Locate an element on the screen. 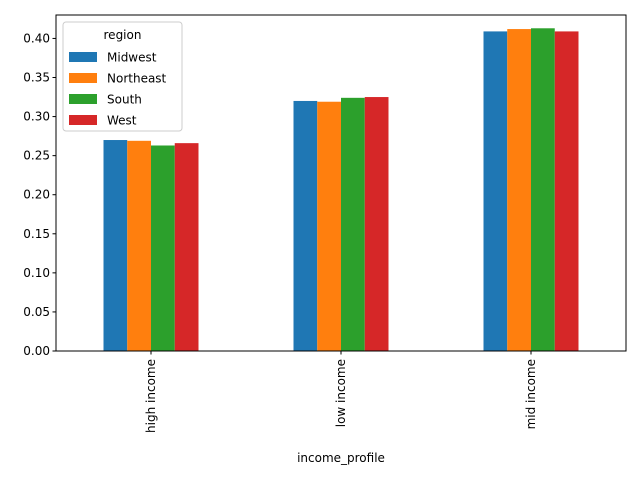 The width and height of the screenshot is (640, 480). bar-west-low-income is located at coordinates (376, 224).